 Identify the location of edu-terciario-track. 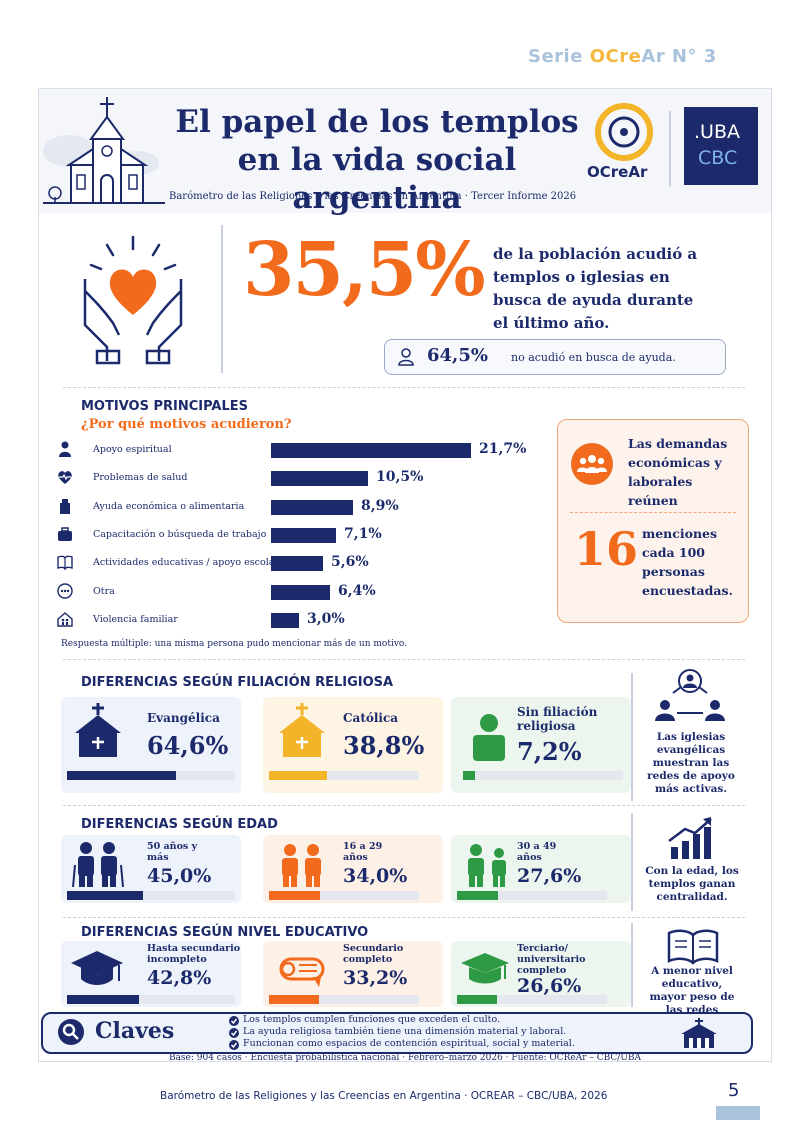
(532, 999).